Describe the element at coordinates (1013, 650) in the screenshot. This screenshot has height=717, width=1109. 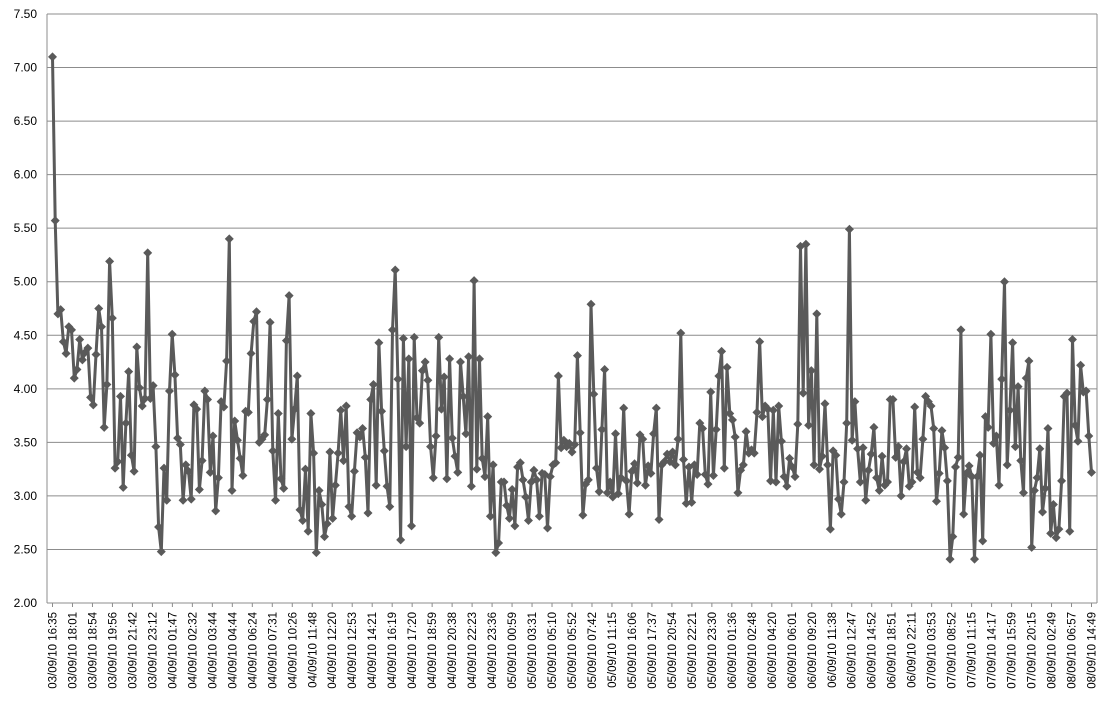
I see `x-tick-label: 07/09/10 15:59` at that location.